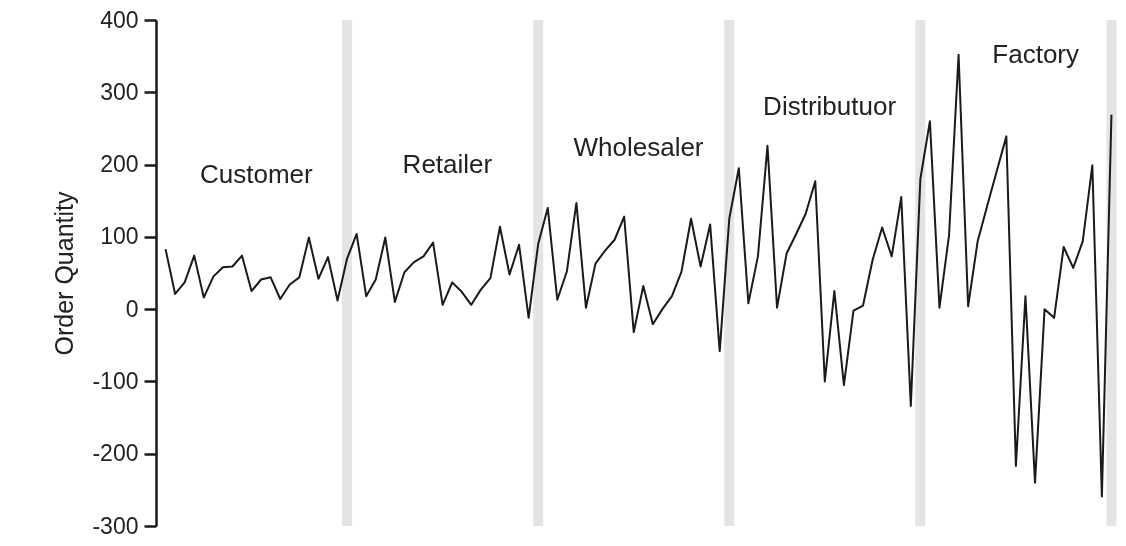 This screenshot has width=1126, height=546. Describe the element at coordinates (638, 147) in the screenshot. I see `annotation: Wholesaler` at that location.